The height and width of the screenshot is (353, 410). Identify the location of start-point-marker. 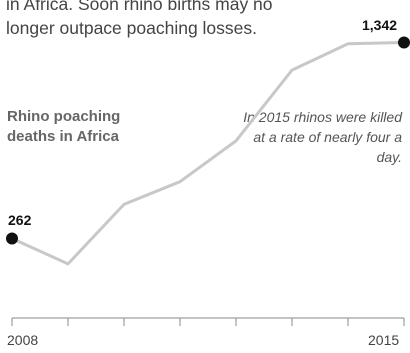
(12, 238).